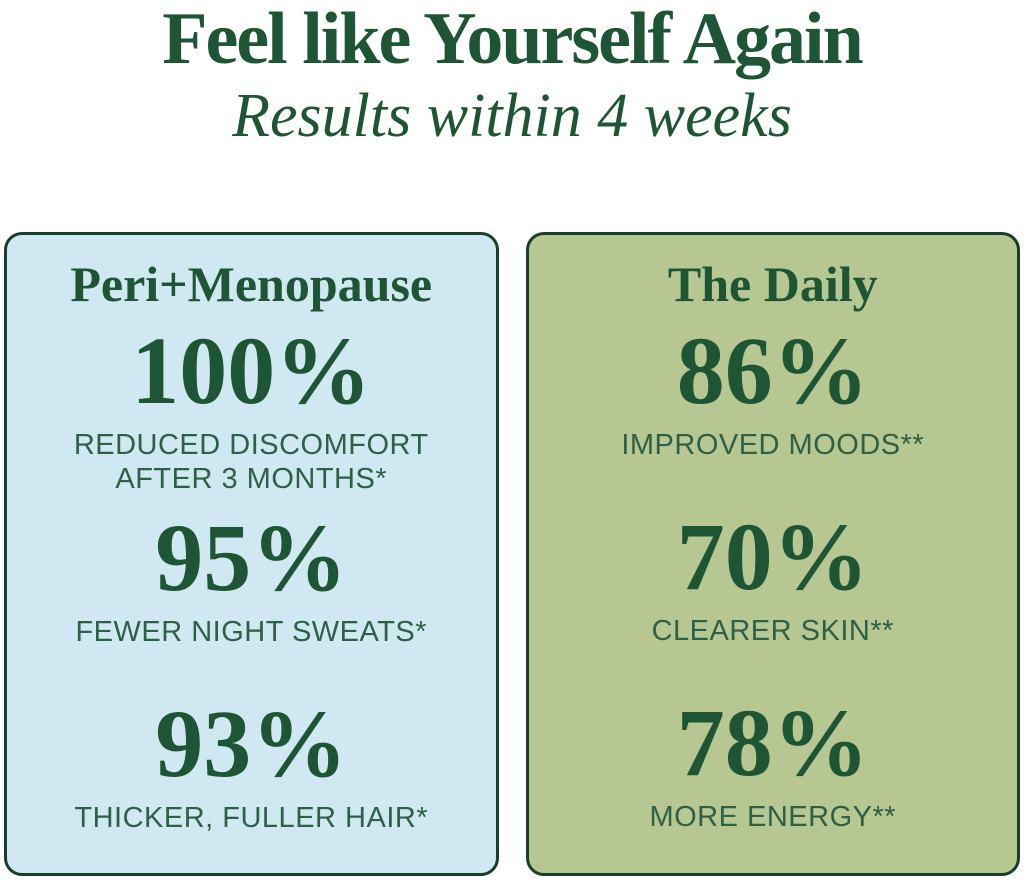 Image resolution: width=1024 pixels, height=883 pixels. Describe the element at coordinates (251, 818) in the screenshot. I see `stat-label: THICKER, FULLER HAIR*` at that location.